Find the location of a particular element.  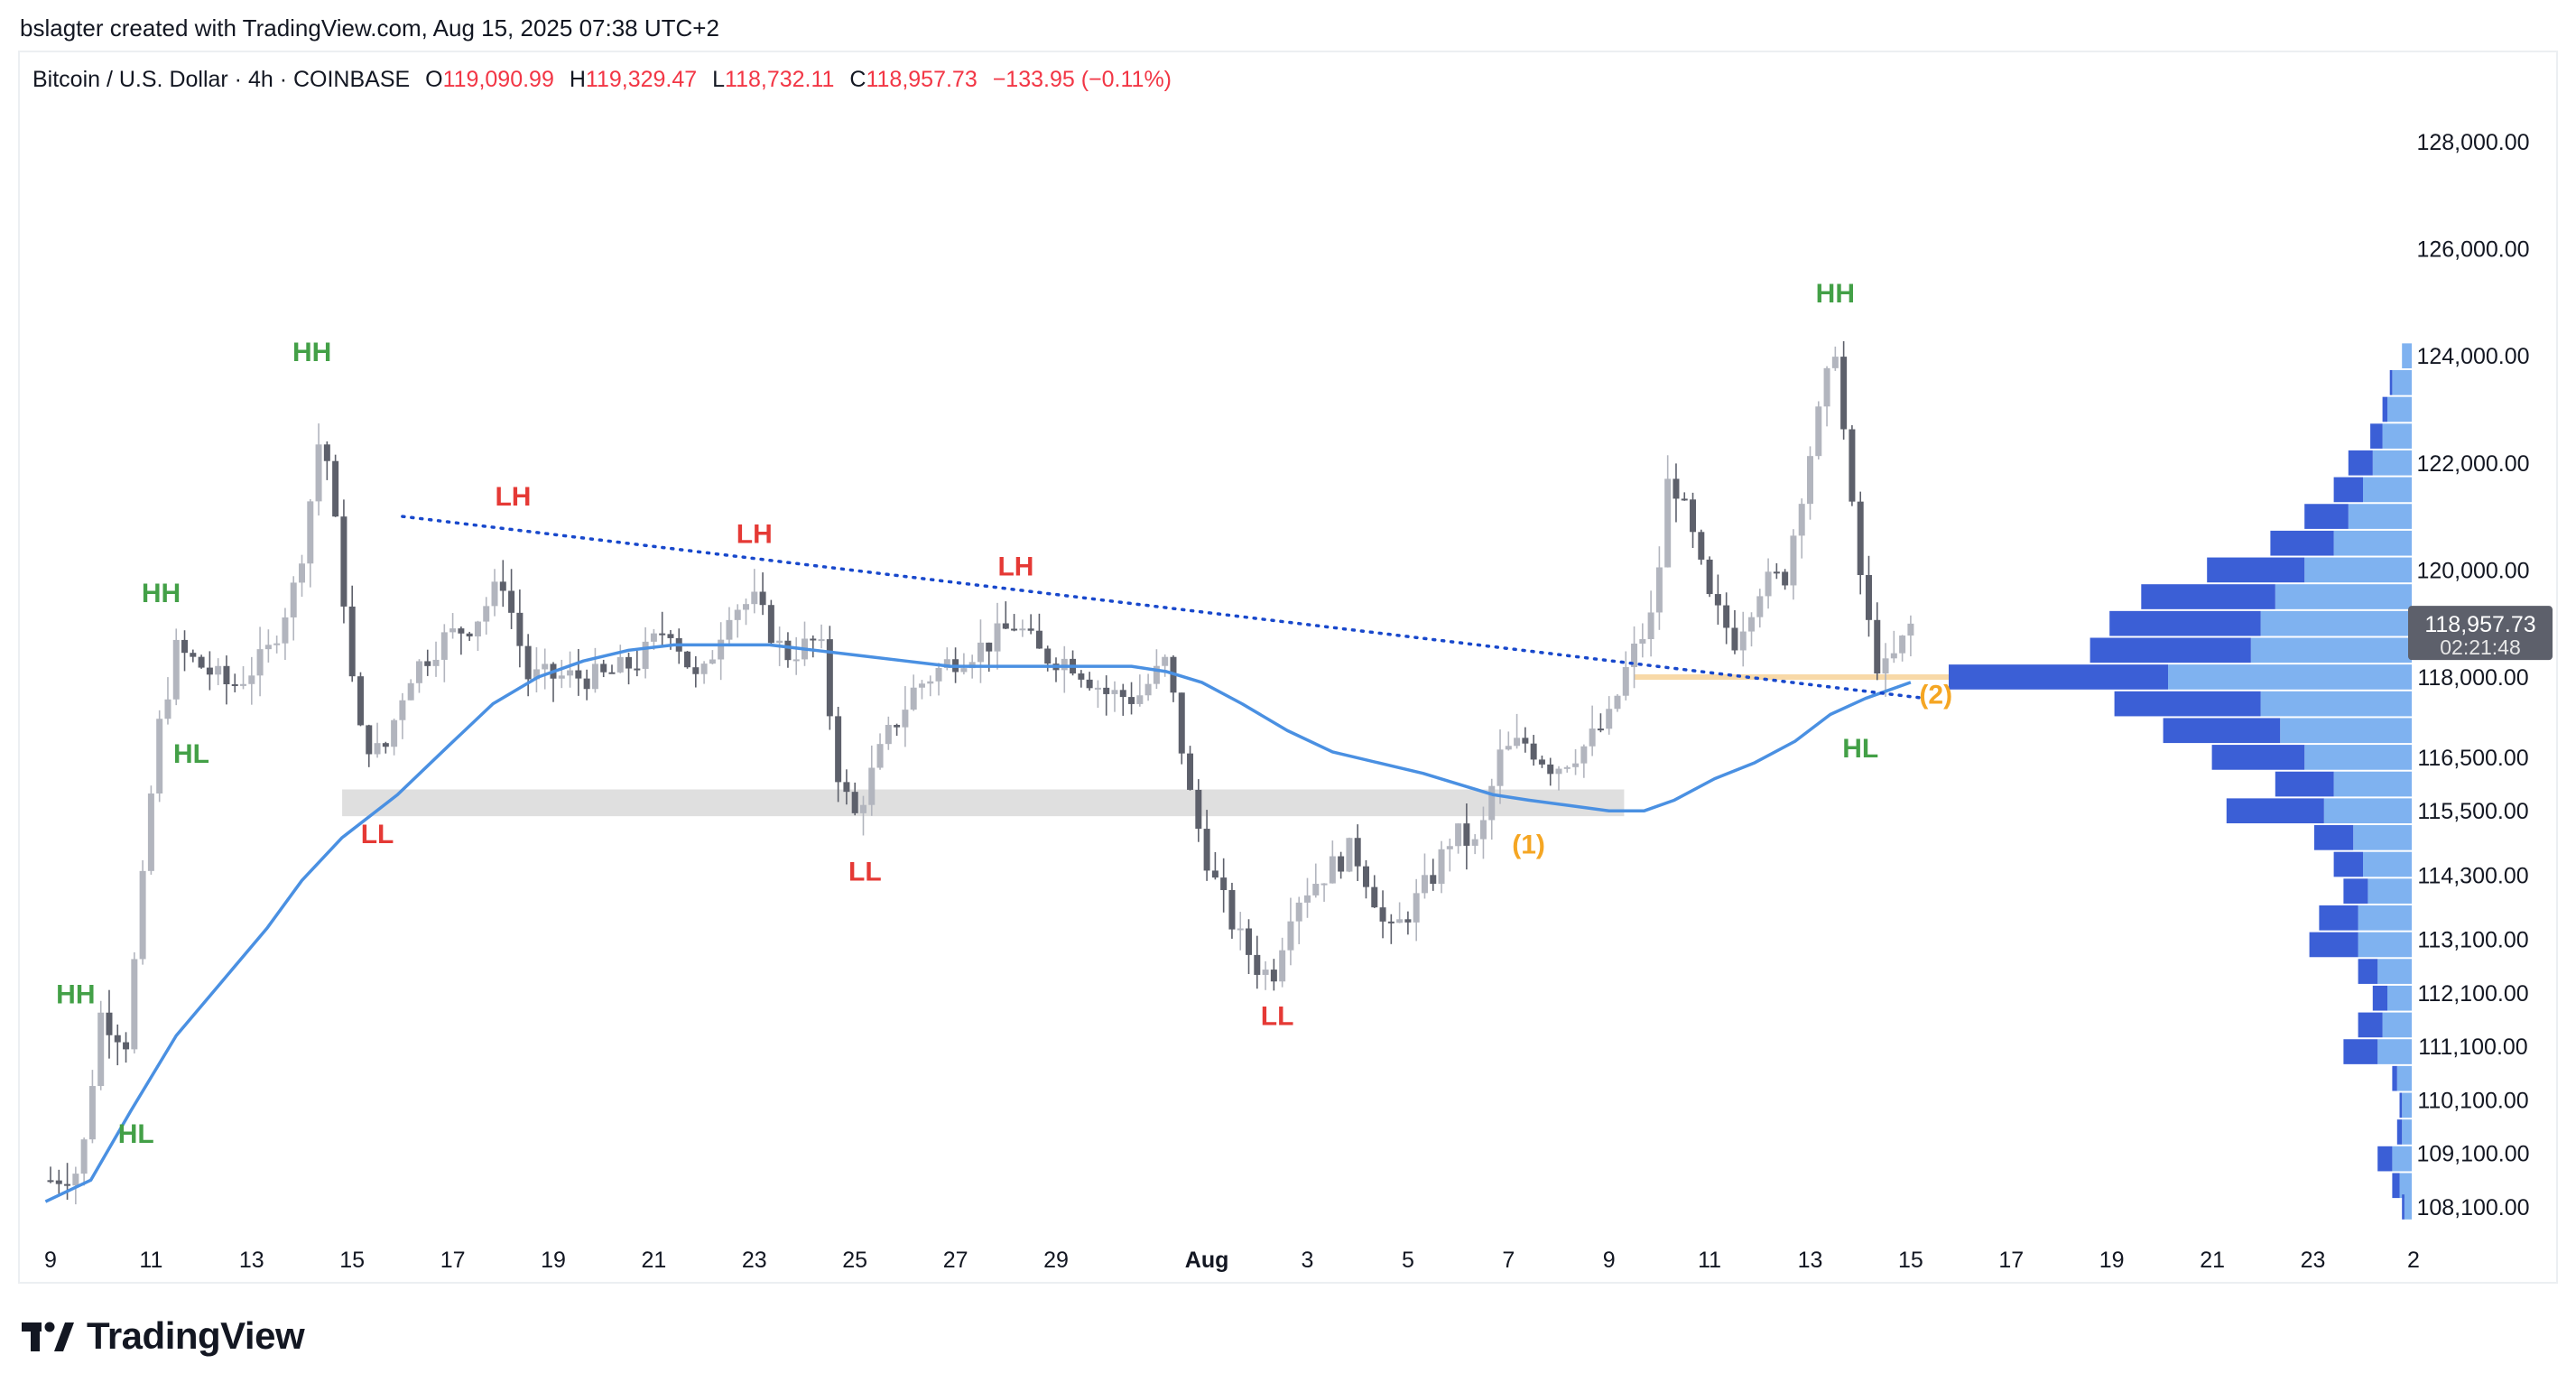

tradingview-logo: TradingView is located at coordinates (162, 1336).